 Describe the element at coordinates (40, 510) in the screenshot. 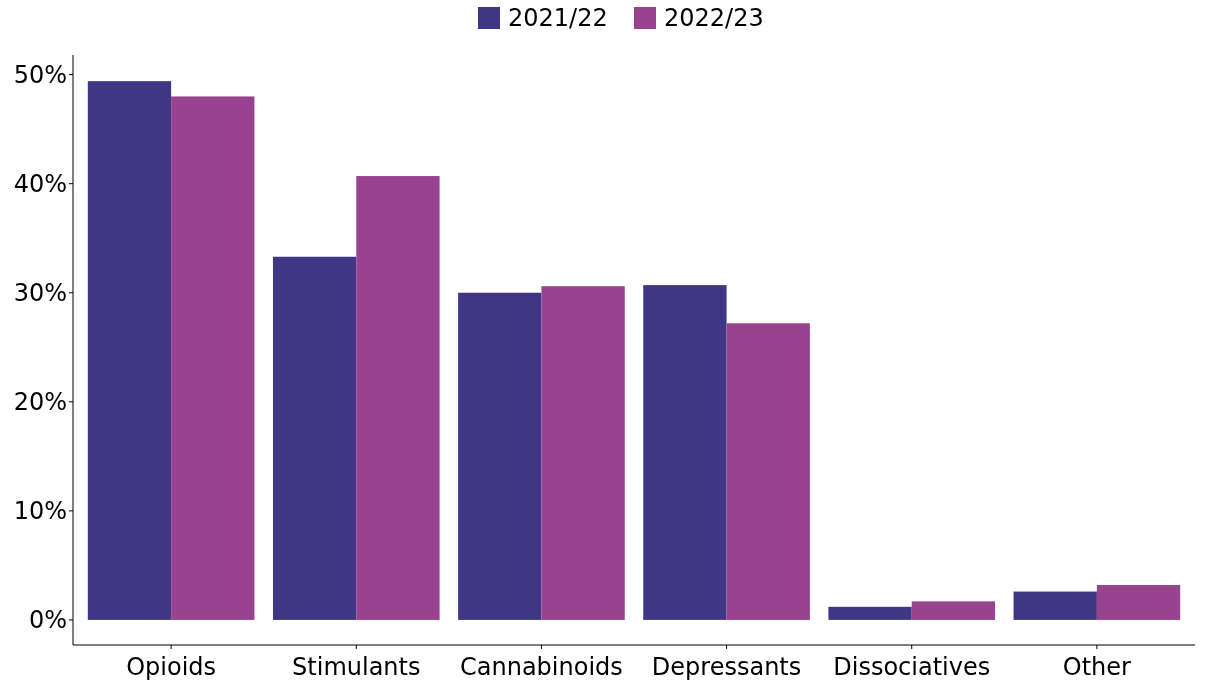

I see `y-tick-label: 10%` at that location.